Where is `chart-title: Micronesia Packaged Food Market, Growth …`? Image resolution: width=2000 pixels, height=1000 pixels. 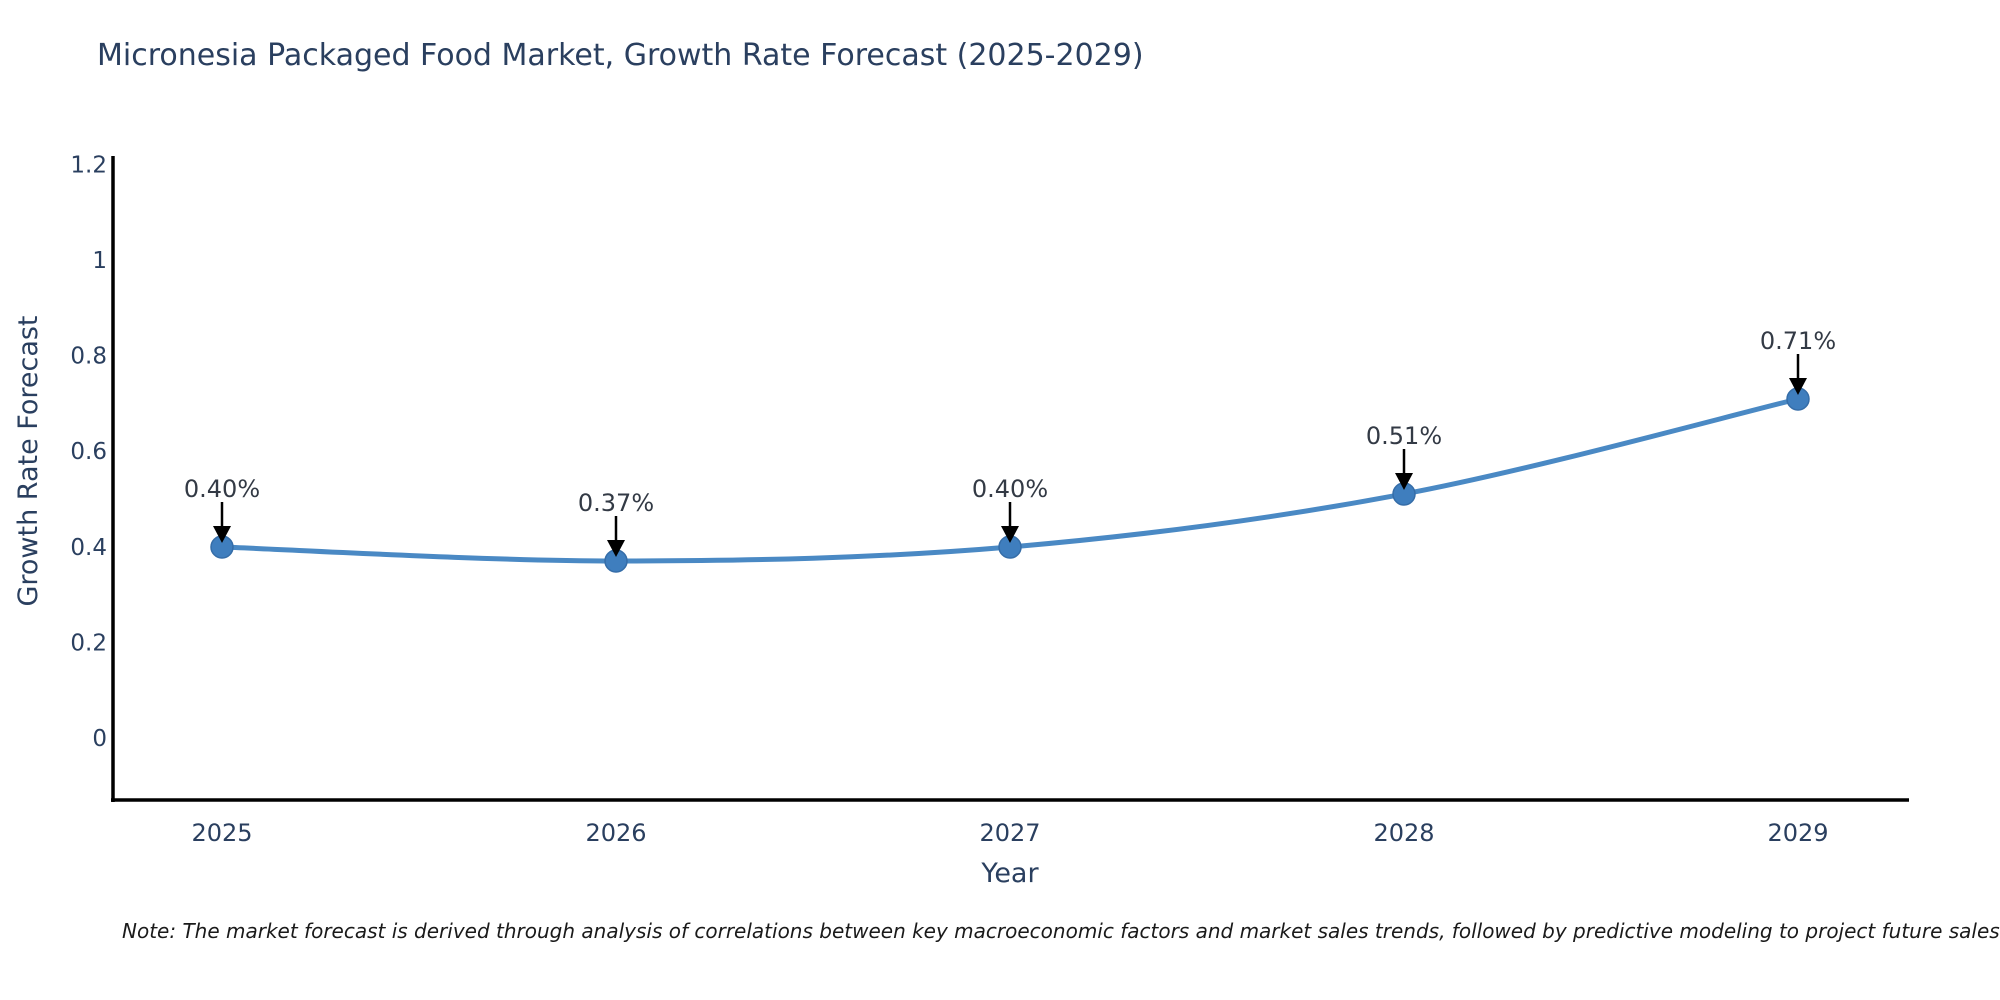
chart-title: Micronesia Packaged Food Market, Growth … is located at coordinates (620, 55).